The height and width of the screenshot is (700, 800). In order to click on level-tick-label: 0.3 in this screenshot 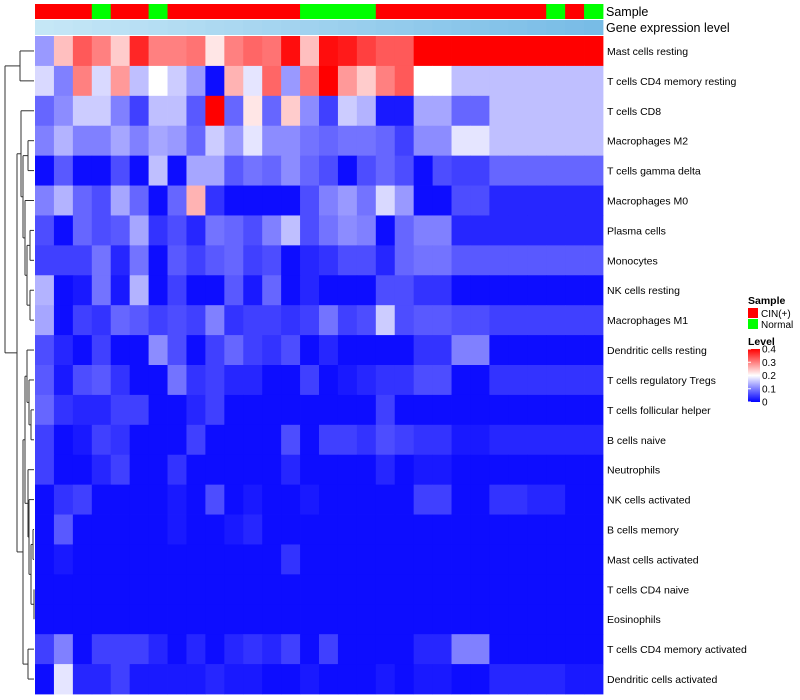, I will do `click(769, 363)`.